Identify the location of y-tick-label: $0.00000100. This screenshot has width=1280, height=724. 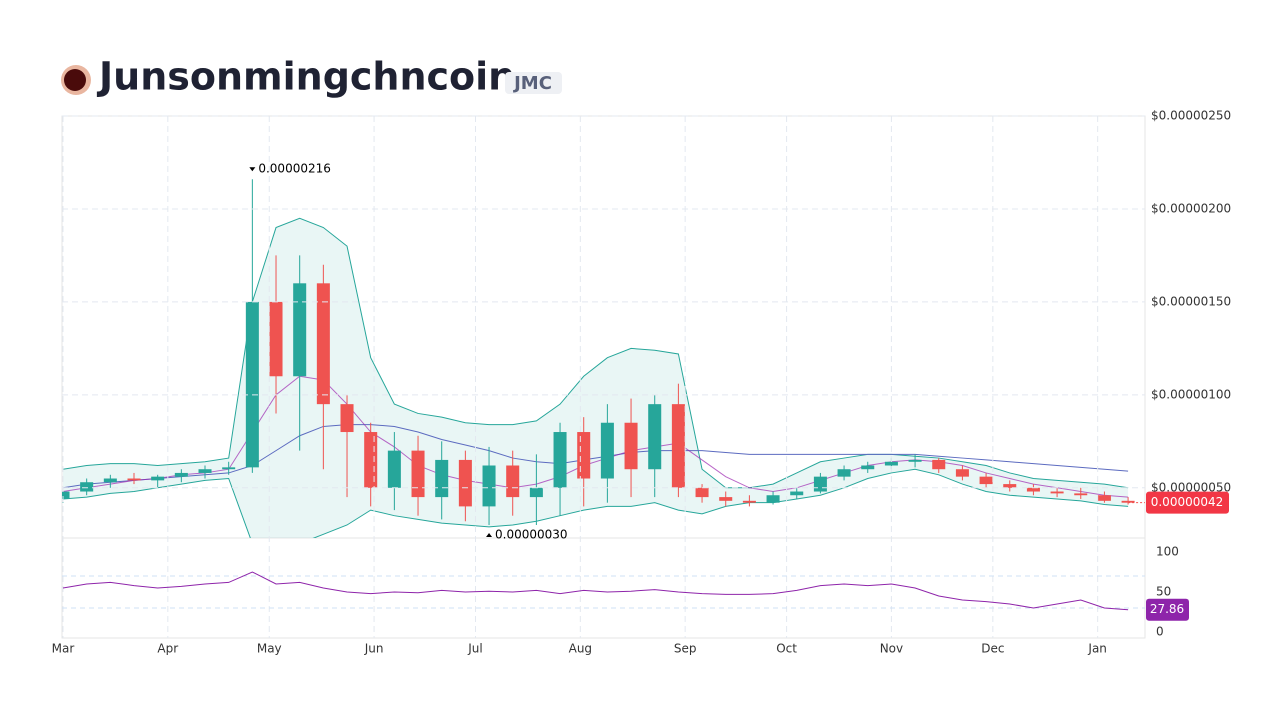
(1191, 394).